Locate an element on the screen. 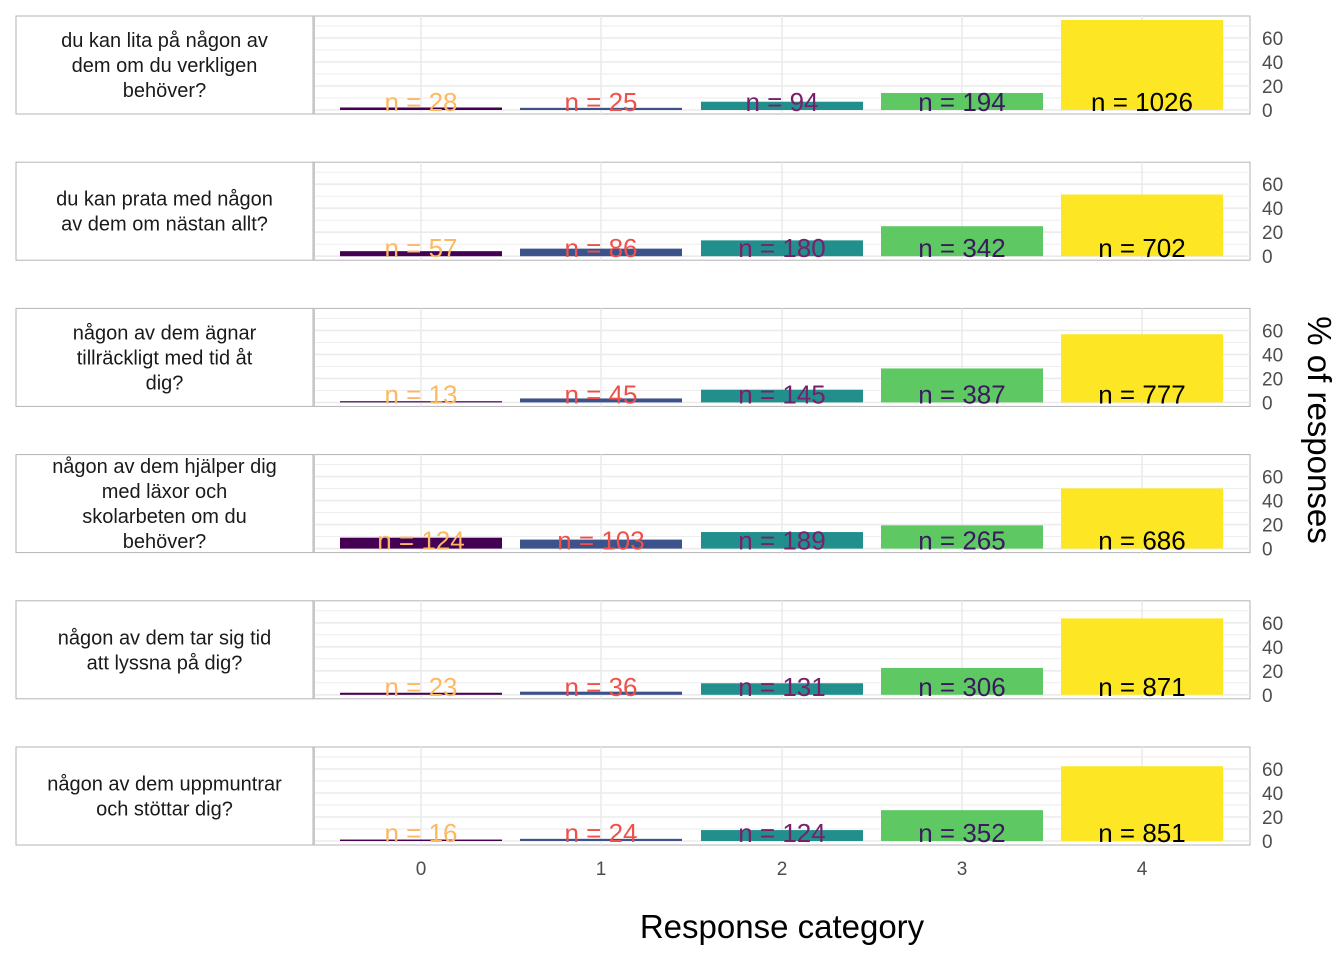 The image size is (1344, 960). n-label: n = 131 is located at coordinates (781, 687).